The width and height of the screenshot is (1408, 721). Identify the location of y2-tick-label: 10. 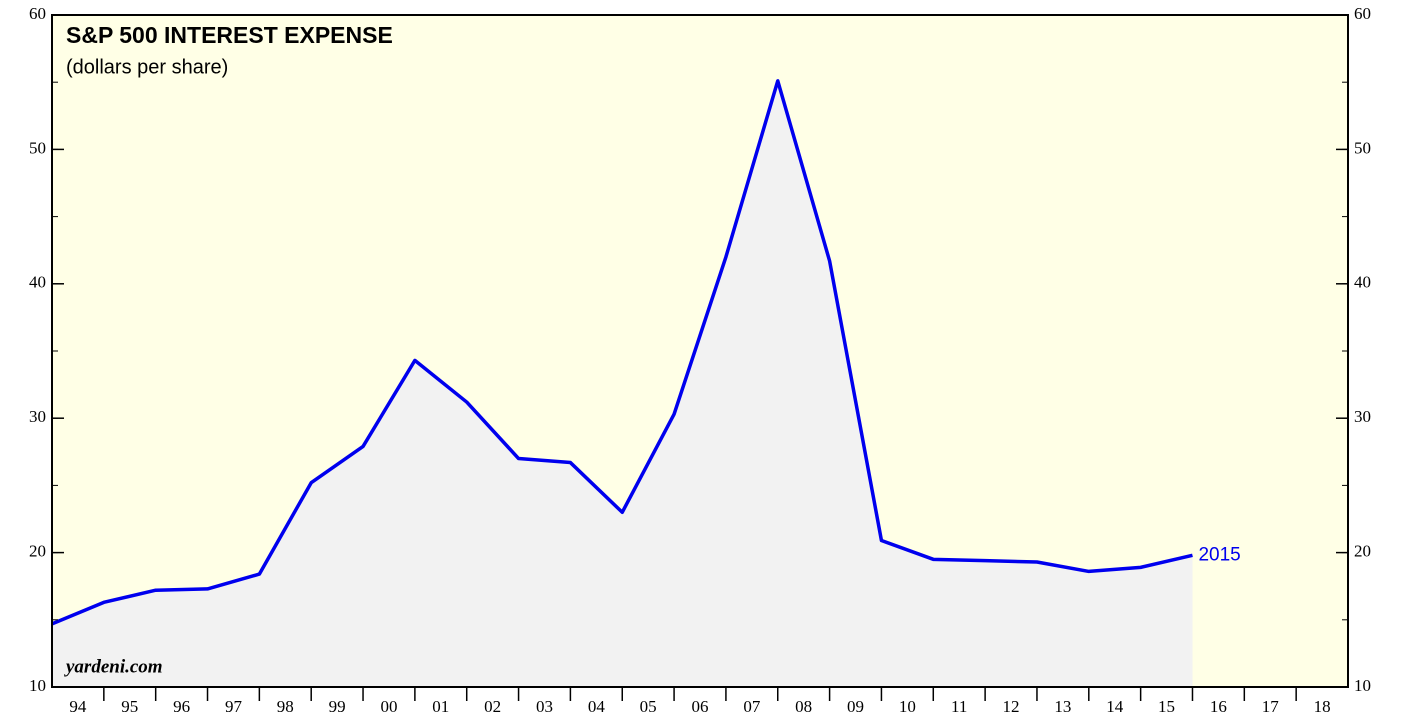
(1362, 685).